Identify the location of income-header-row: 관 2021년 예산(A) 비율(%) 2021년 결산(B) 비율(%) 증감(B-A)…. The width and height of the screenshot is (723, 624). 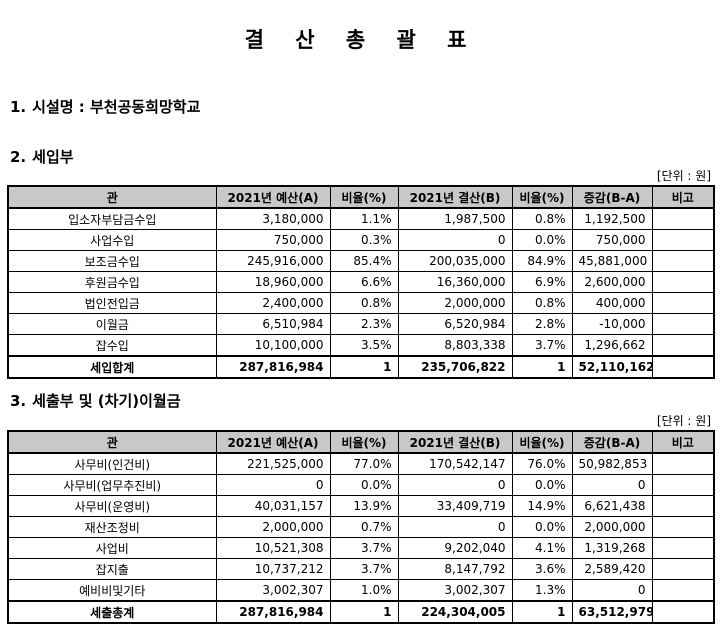
(361, 197).